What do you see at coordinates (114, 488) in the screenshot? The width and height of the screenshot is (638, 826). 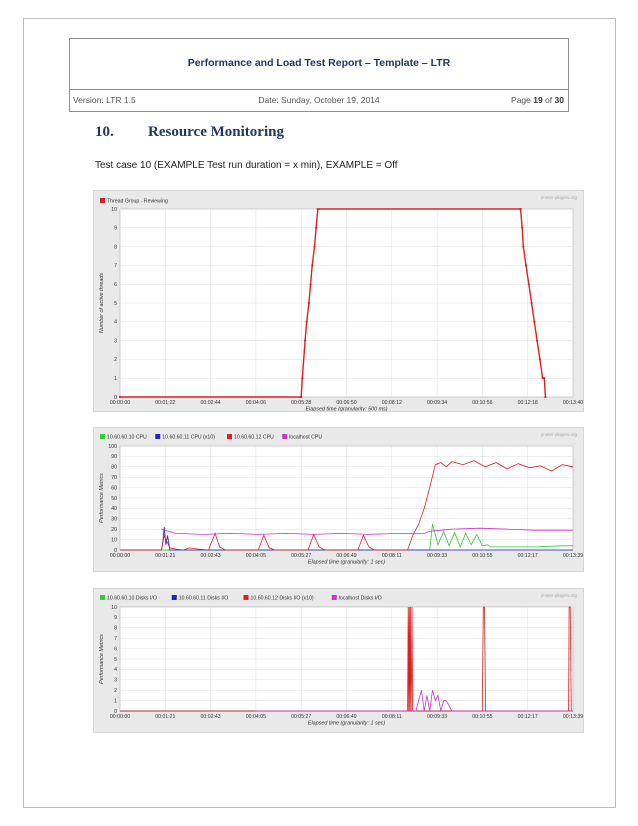 I see `y-tick-label: 60` at bounding box center [114, 488].